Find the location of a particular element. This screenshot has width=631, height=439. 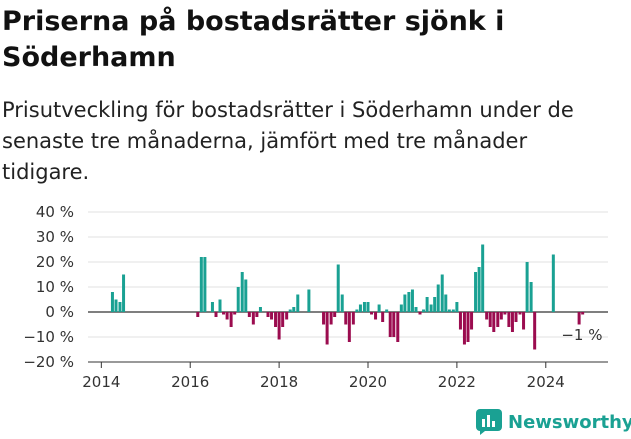

y-tick-label: 0 % is located at coordinates (59, 312).